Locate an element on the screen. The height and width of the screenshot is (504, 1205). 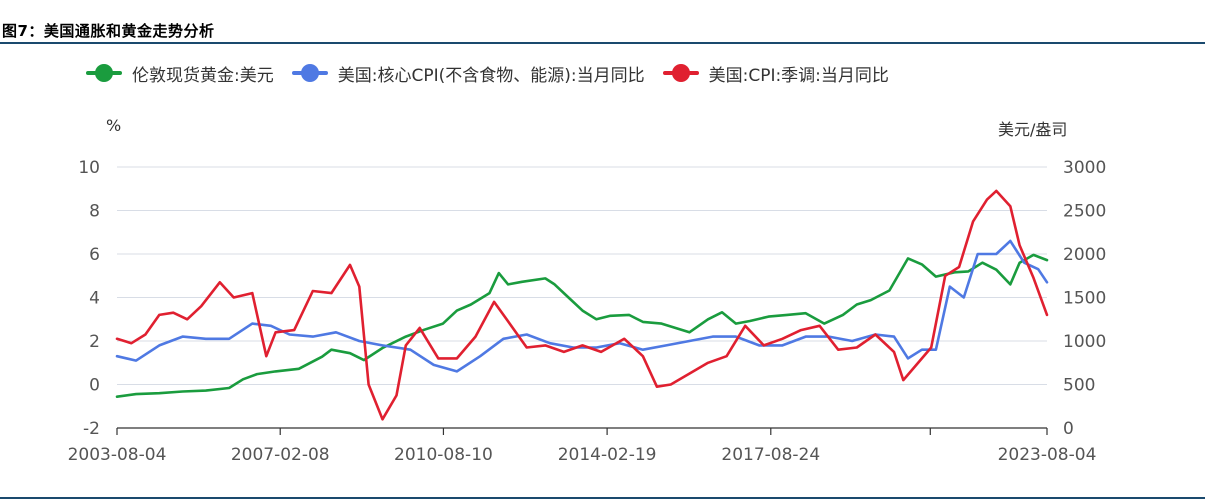
legend-dot-cpi is located at coordinates (680, 73).